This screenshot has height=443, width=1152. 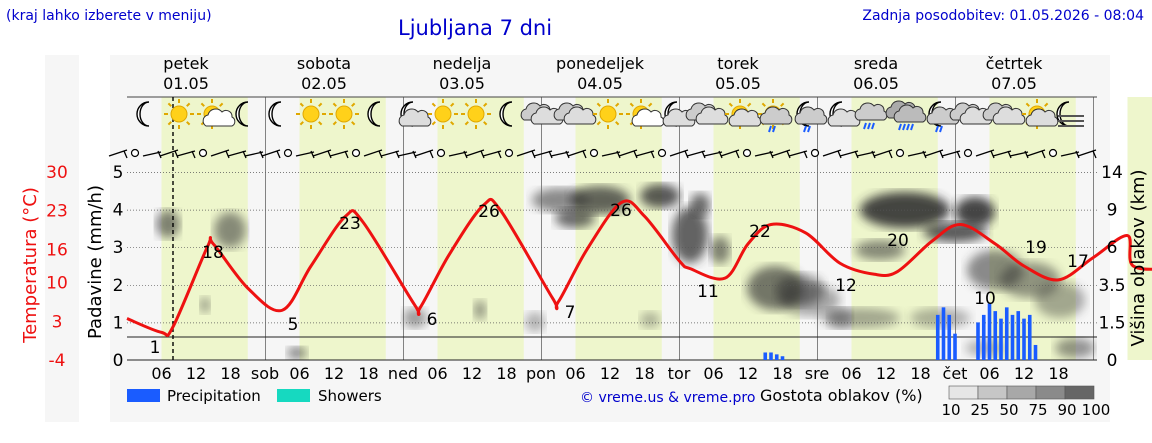 I want to click on day-name: torek, so click(x=738, y=63).